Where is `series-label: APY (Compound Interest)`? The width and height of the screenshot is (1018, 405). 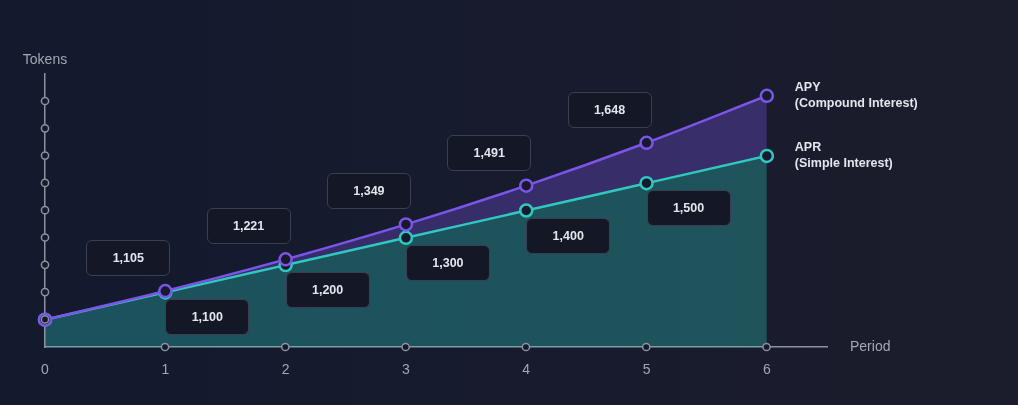 series-label: APY (Compound Interest) is located at coordinates (856, 95).